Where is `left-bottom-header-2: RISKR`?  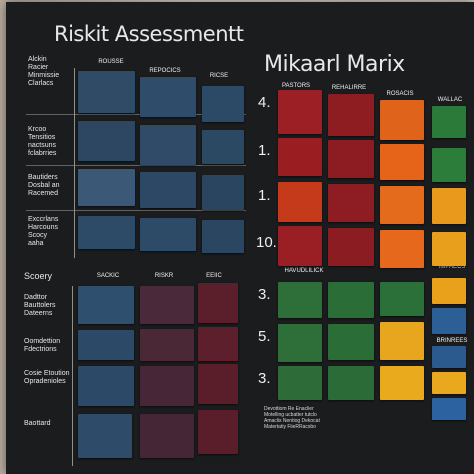 left-bottom-header-2: RISKR is located at coordinates (164, 276).